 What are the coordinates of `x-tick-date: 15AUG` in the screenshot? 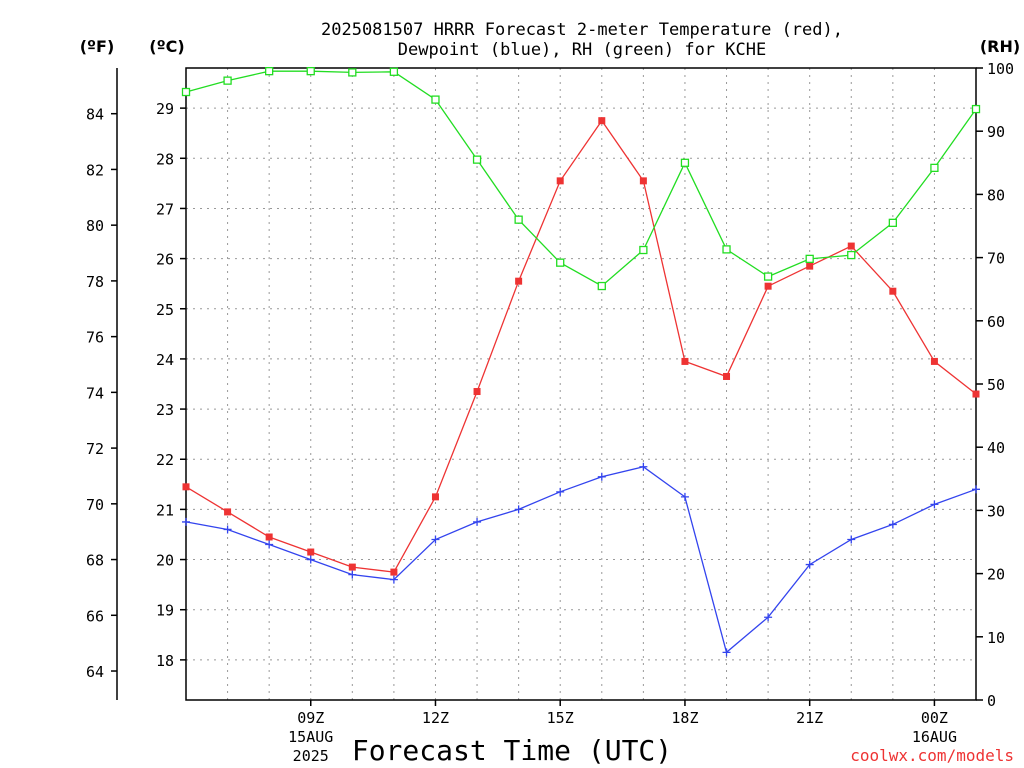 It's located at (310, 737).